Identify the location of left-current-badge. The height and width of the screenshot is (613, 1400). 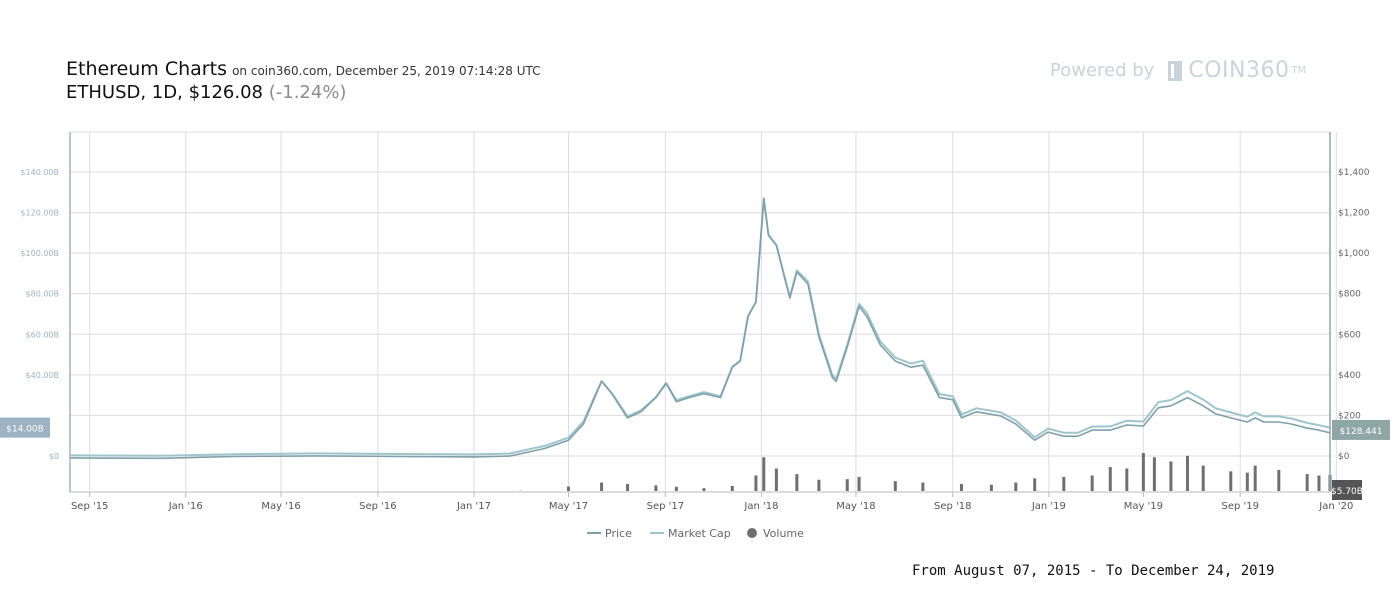
(25, 427).